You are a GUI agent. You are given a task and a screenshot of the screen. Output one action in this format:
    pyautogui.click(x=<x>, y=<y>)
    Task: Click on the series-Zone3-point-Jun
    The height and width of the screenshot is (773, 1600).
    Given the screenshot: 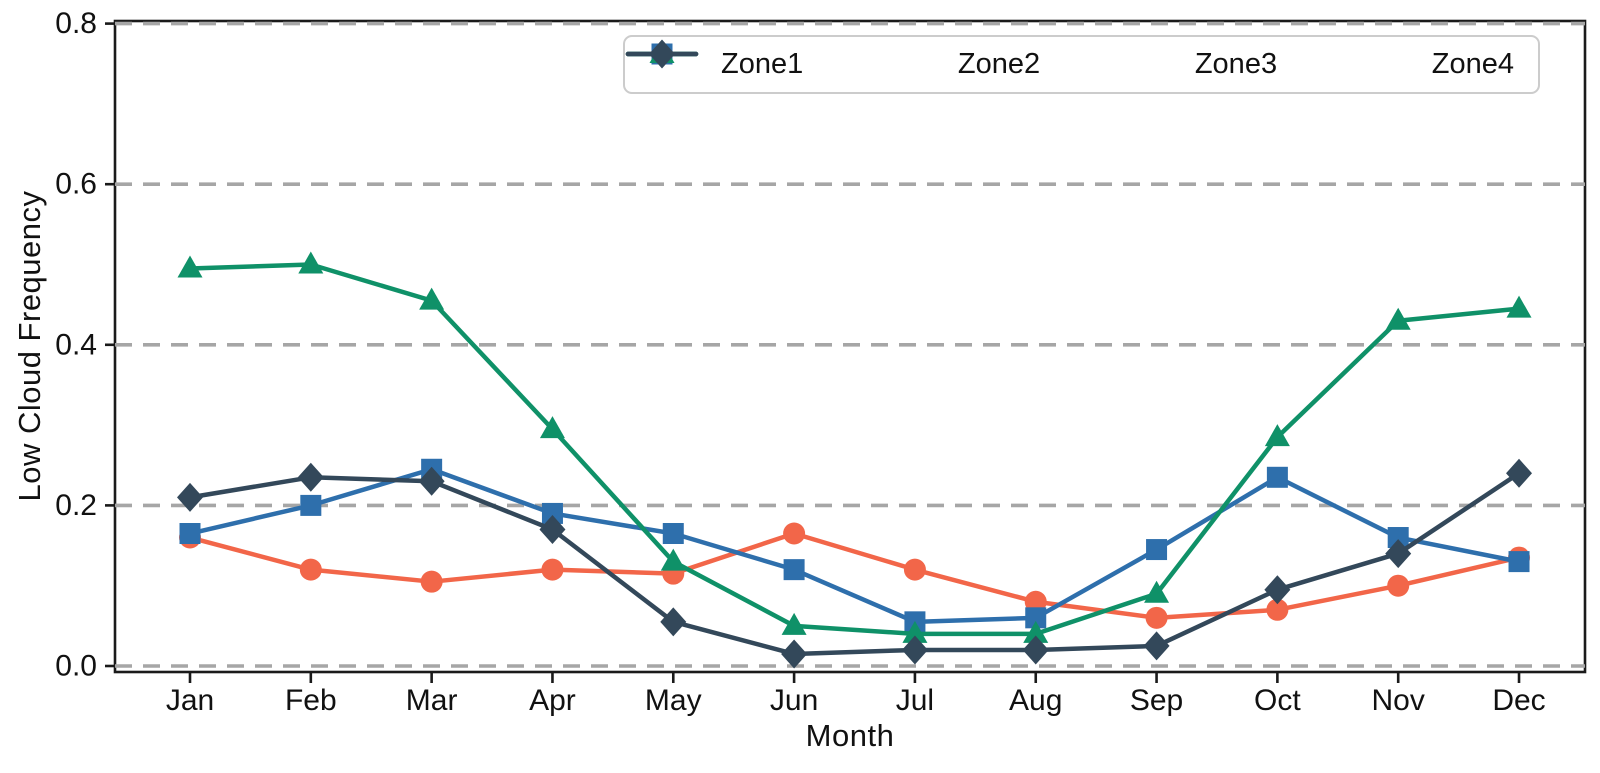 What is the action you would take?
    pyautogui.click(x=794, y=623)
    